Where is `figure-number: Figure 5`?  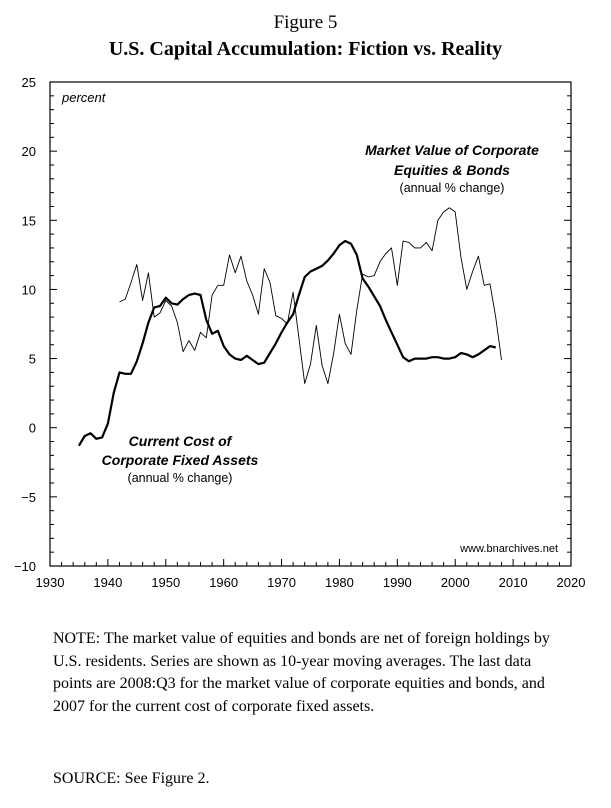
figure-number: Figure 5 is located at coordinates (305, 22).